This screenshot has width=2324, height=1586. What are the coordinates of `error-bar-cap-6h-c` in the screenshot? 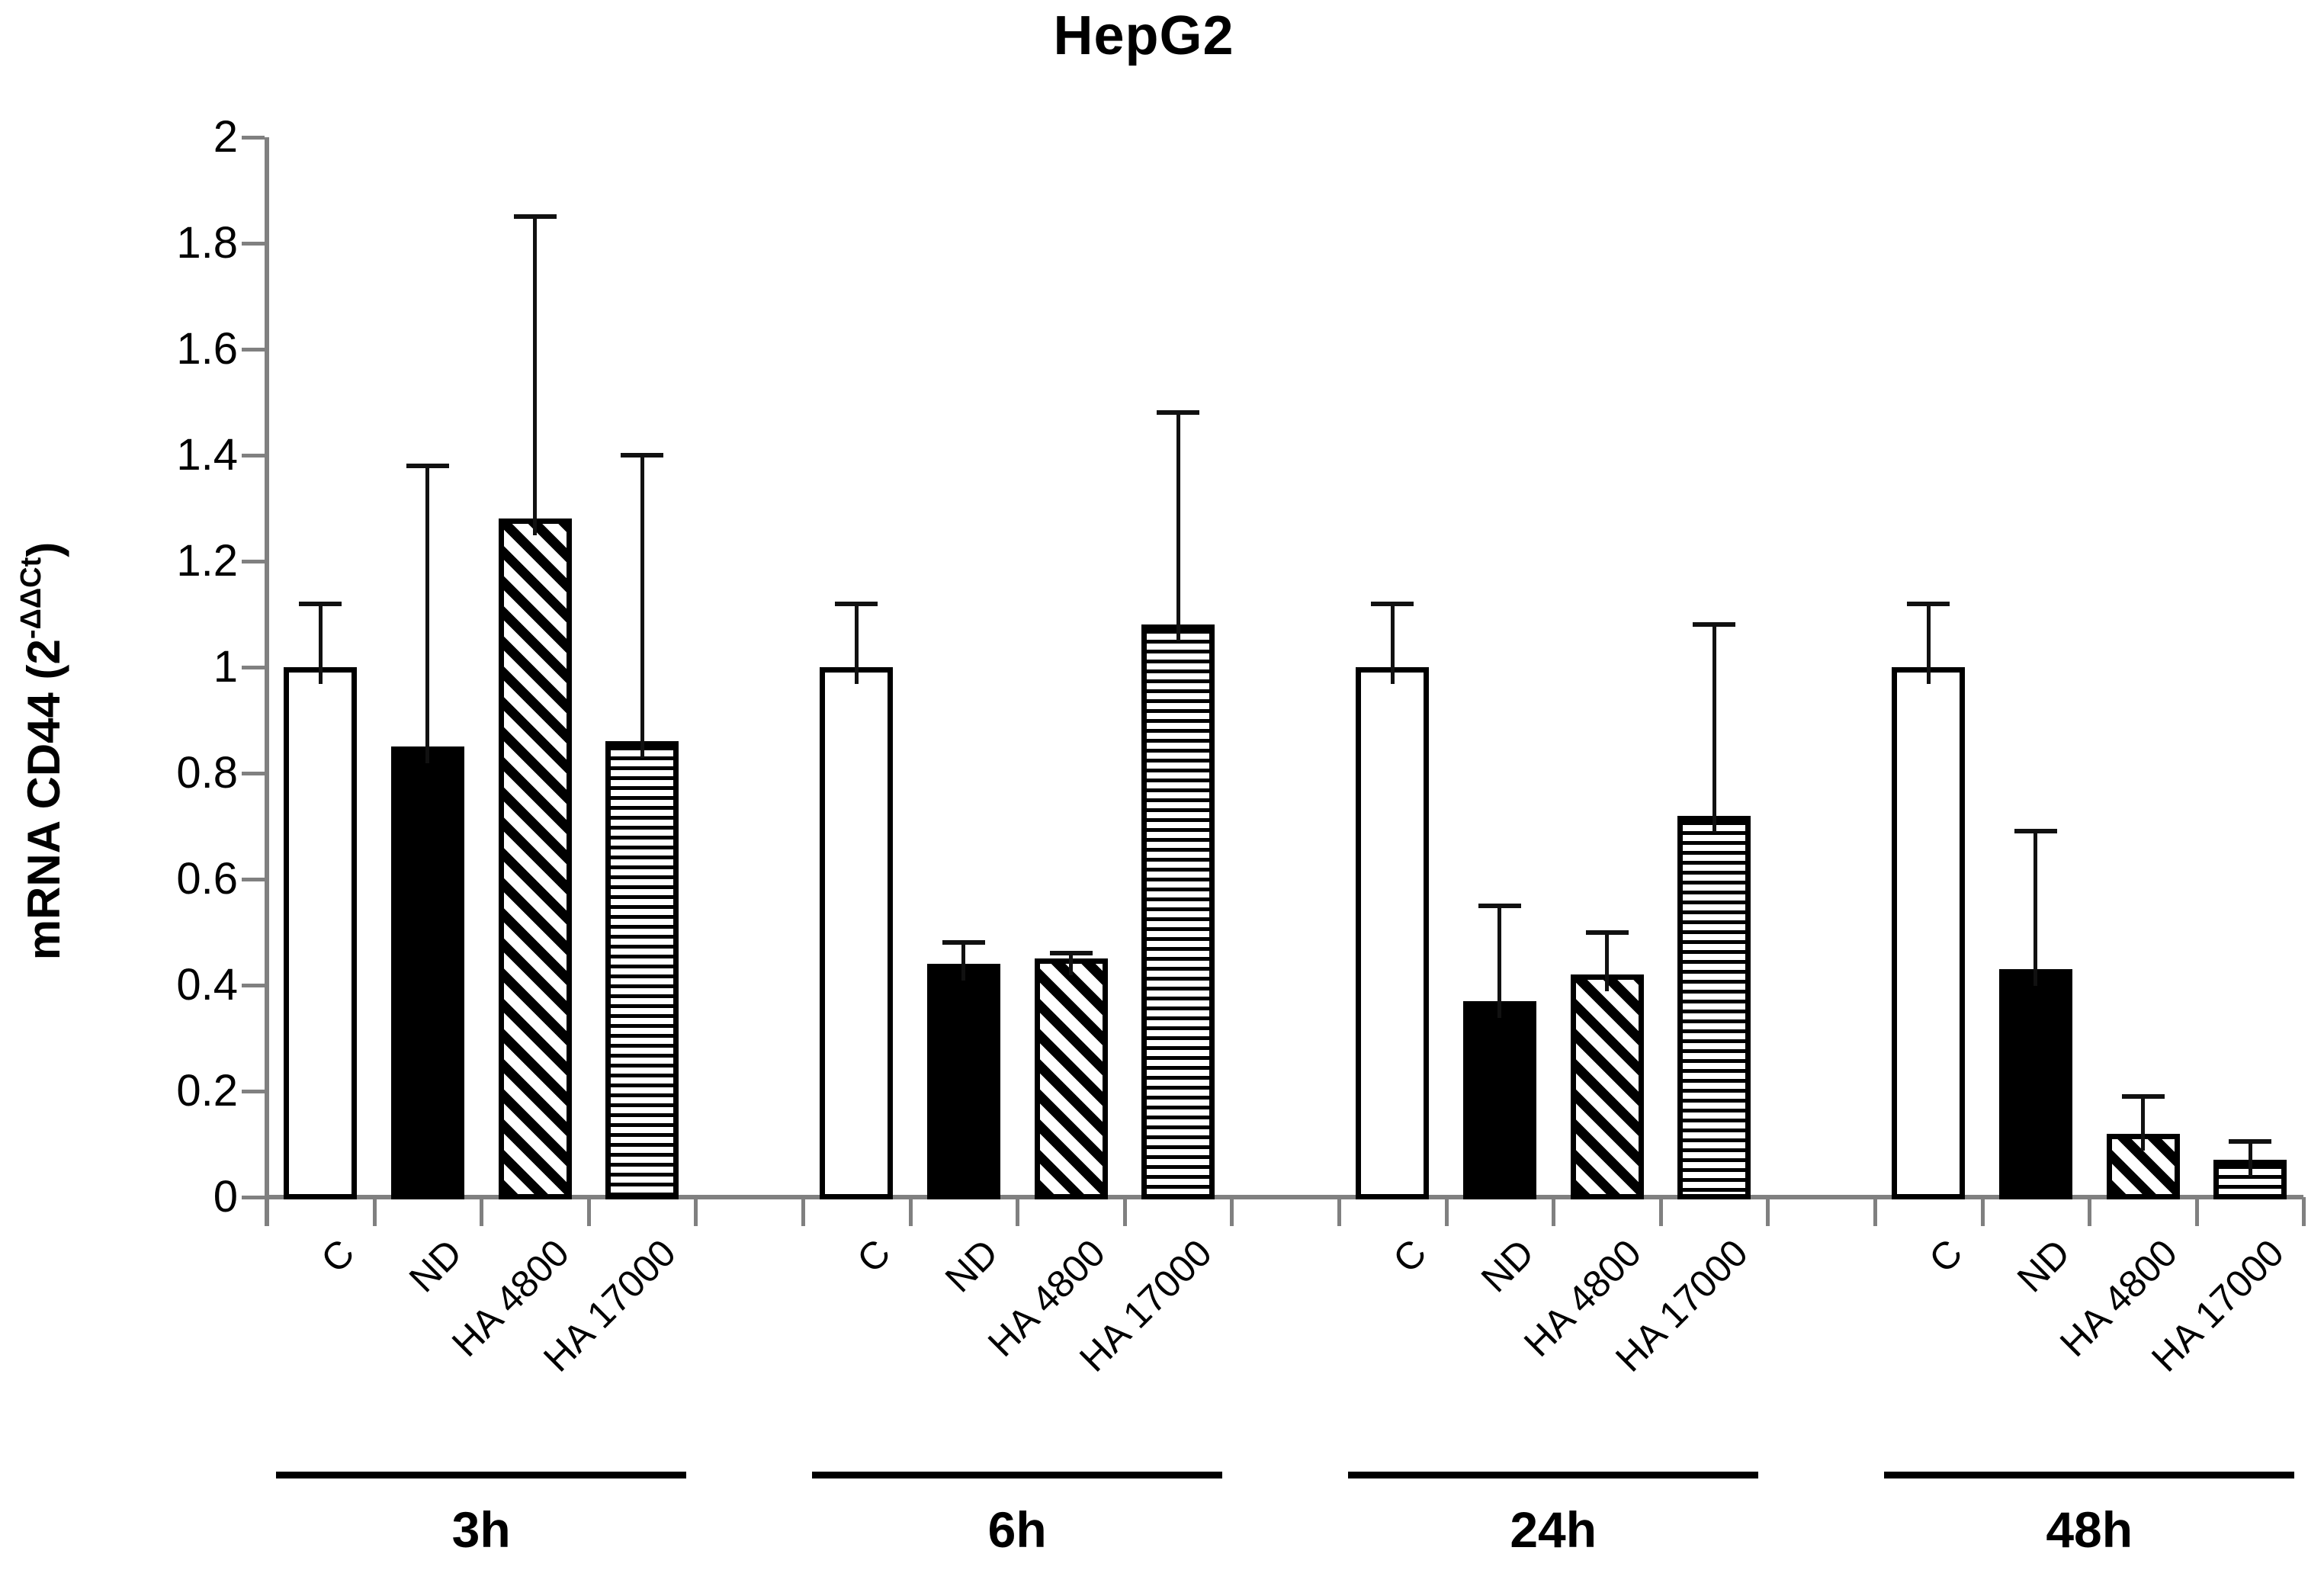 It's located at (857, 603).